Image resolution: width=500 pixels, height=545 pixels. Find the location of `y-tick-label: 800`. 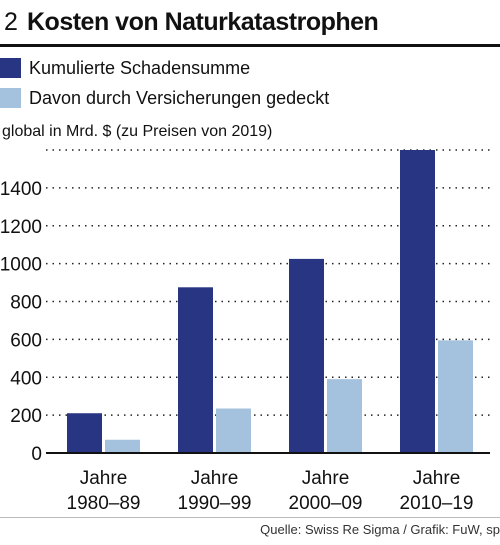

y-tick-label: 800 is located at coordinates (26, 303).